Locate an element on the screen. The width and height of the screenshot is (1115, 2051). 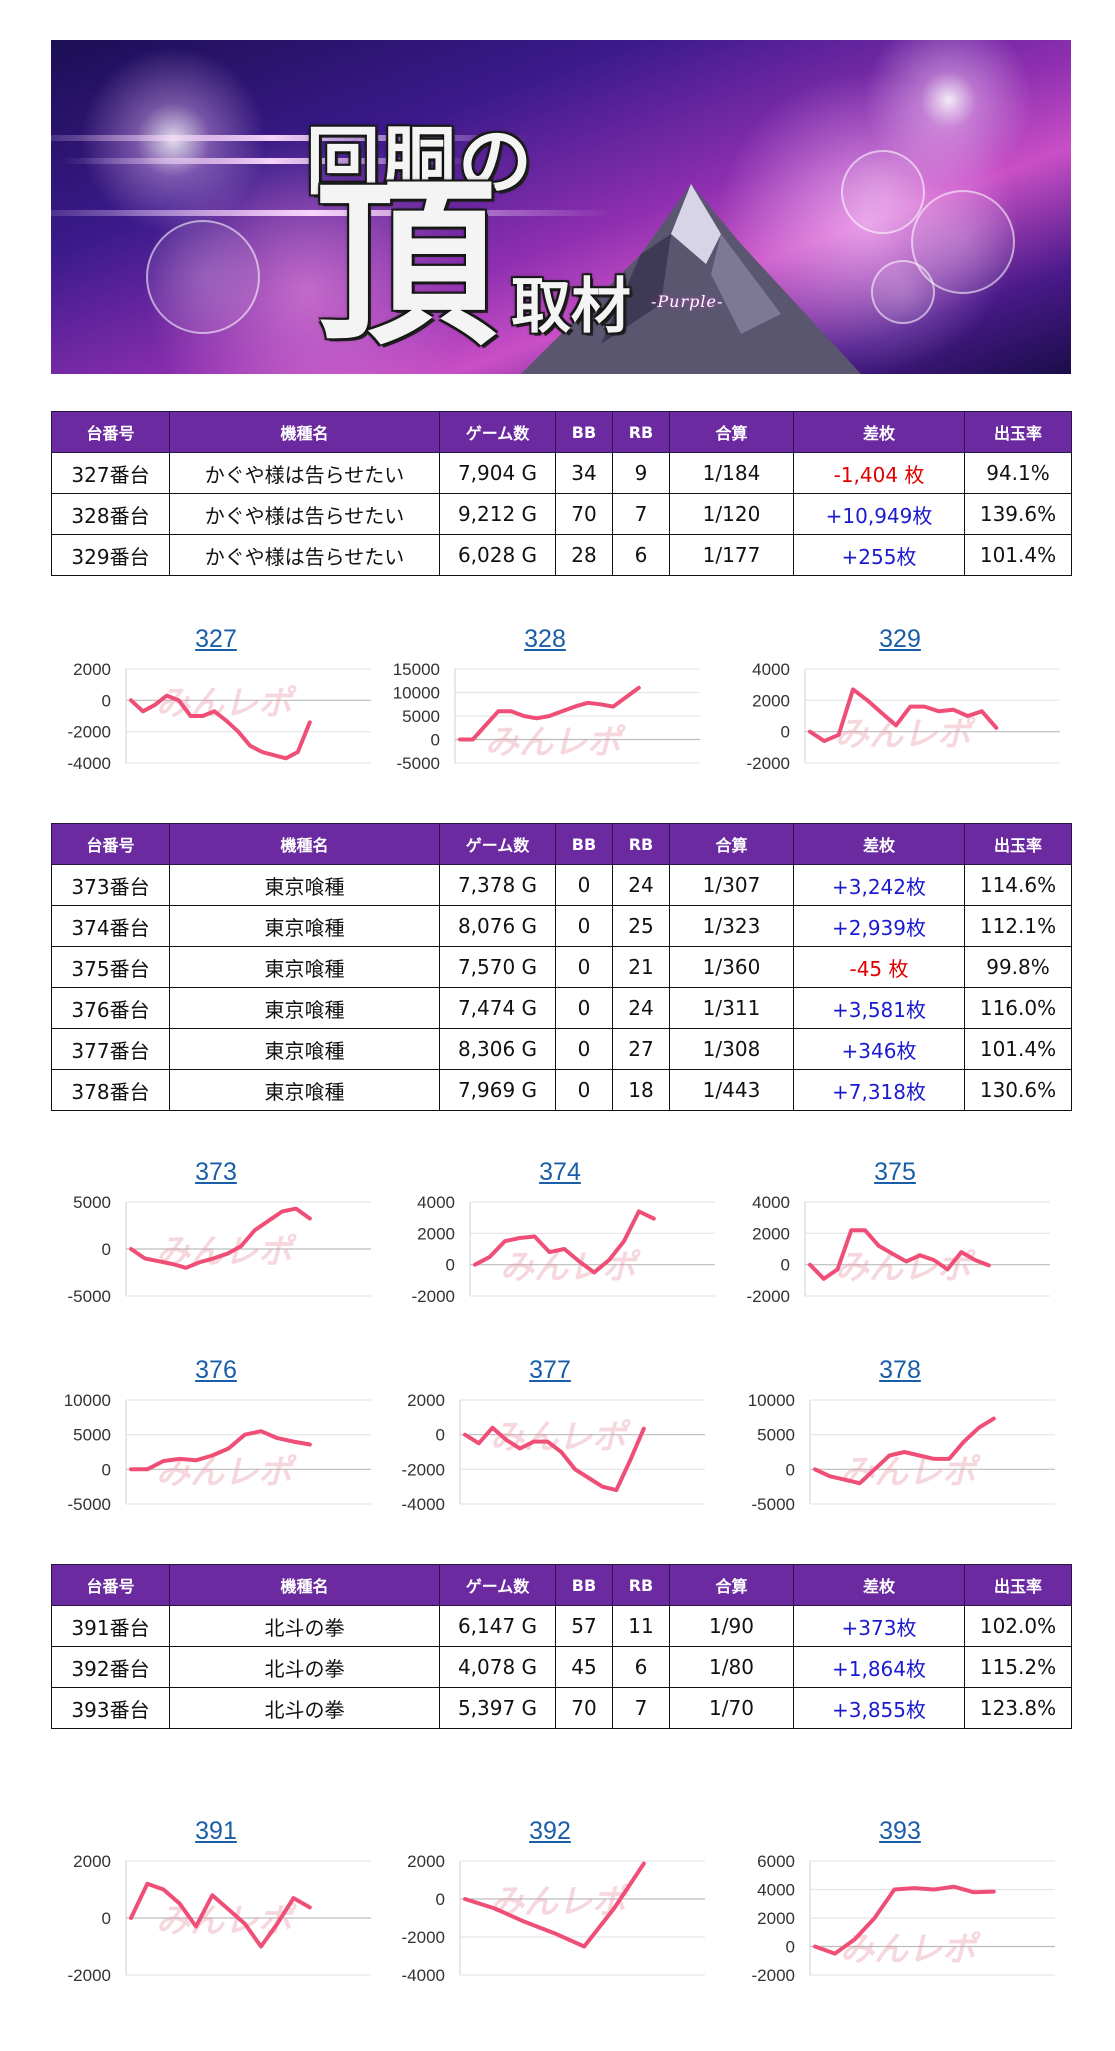
light-streak is located at coordinates (331, 213).